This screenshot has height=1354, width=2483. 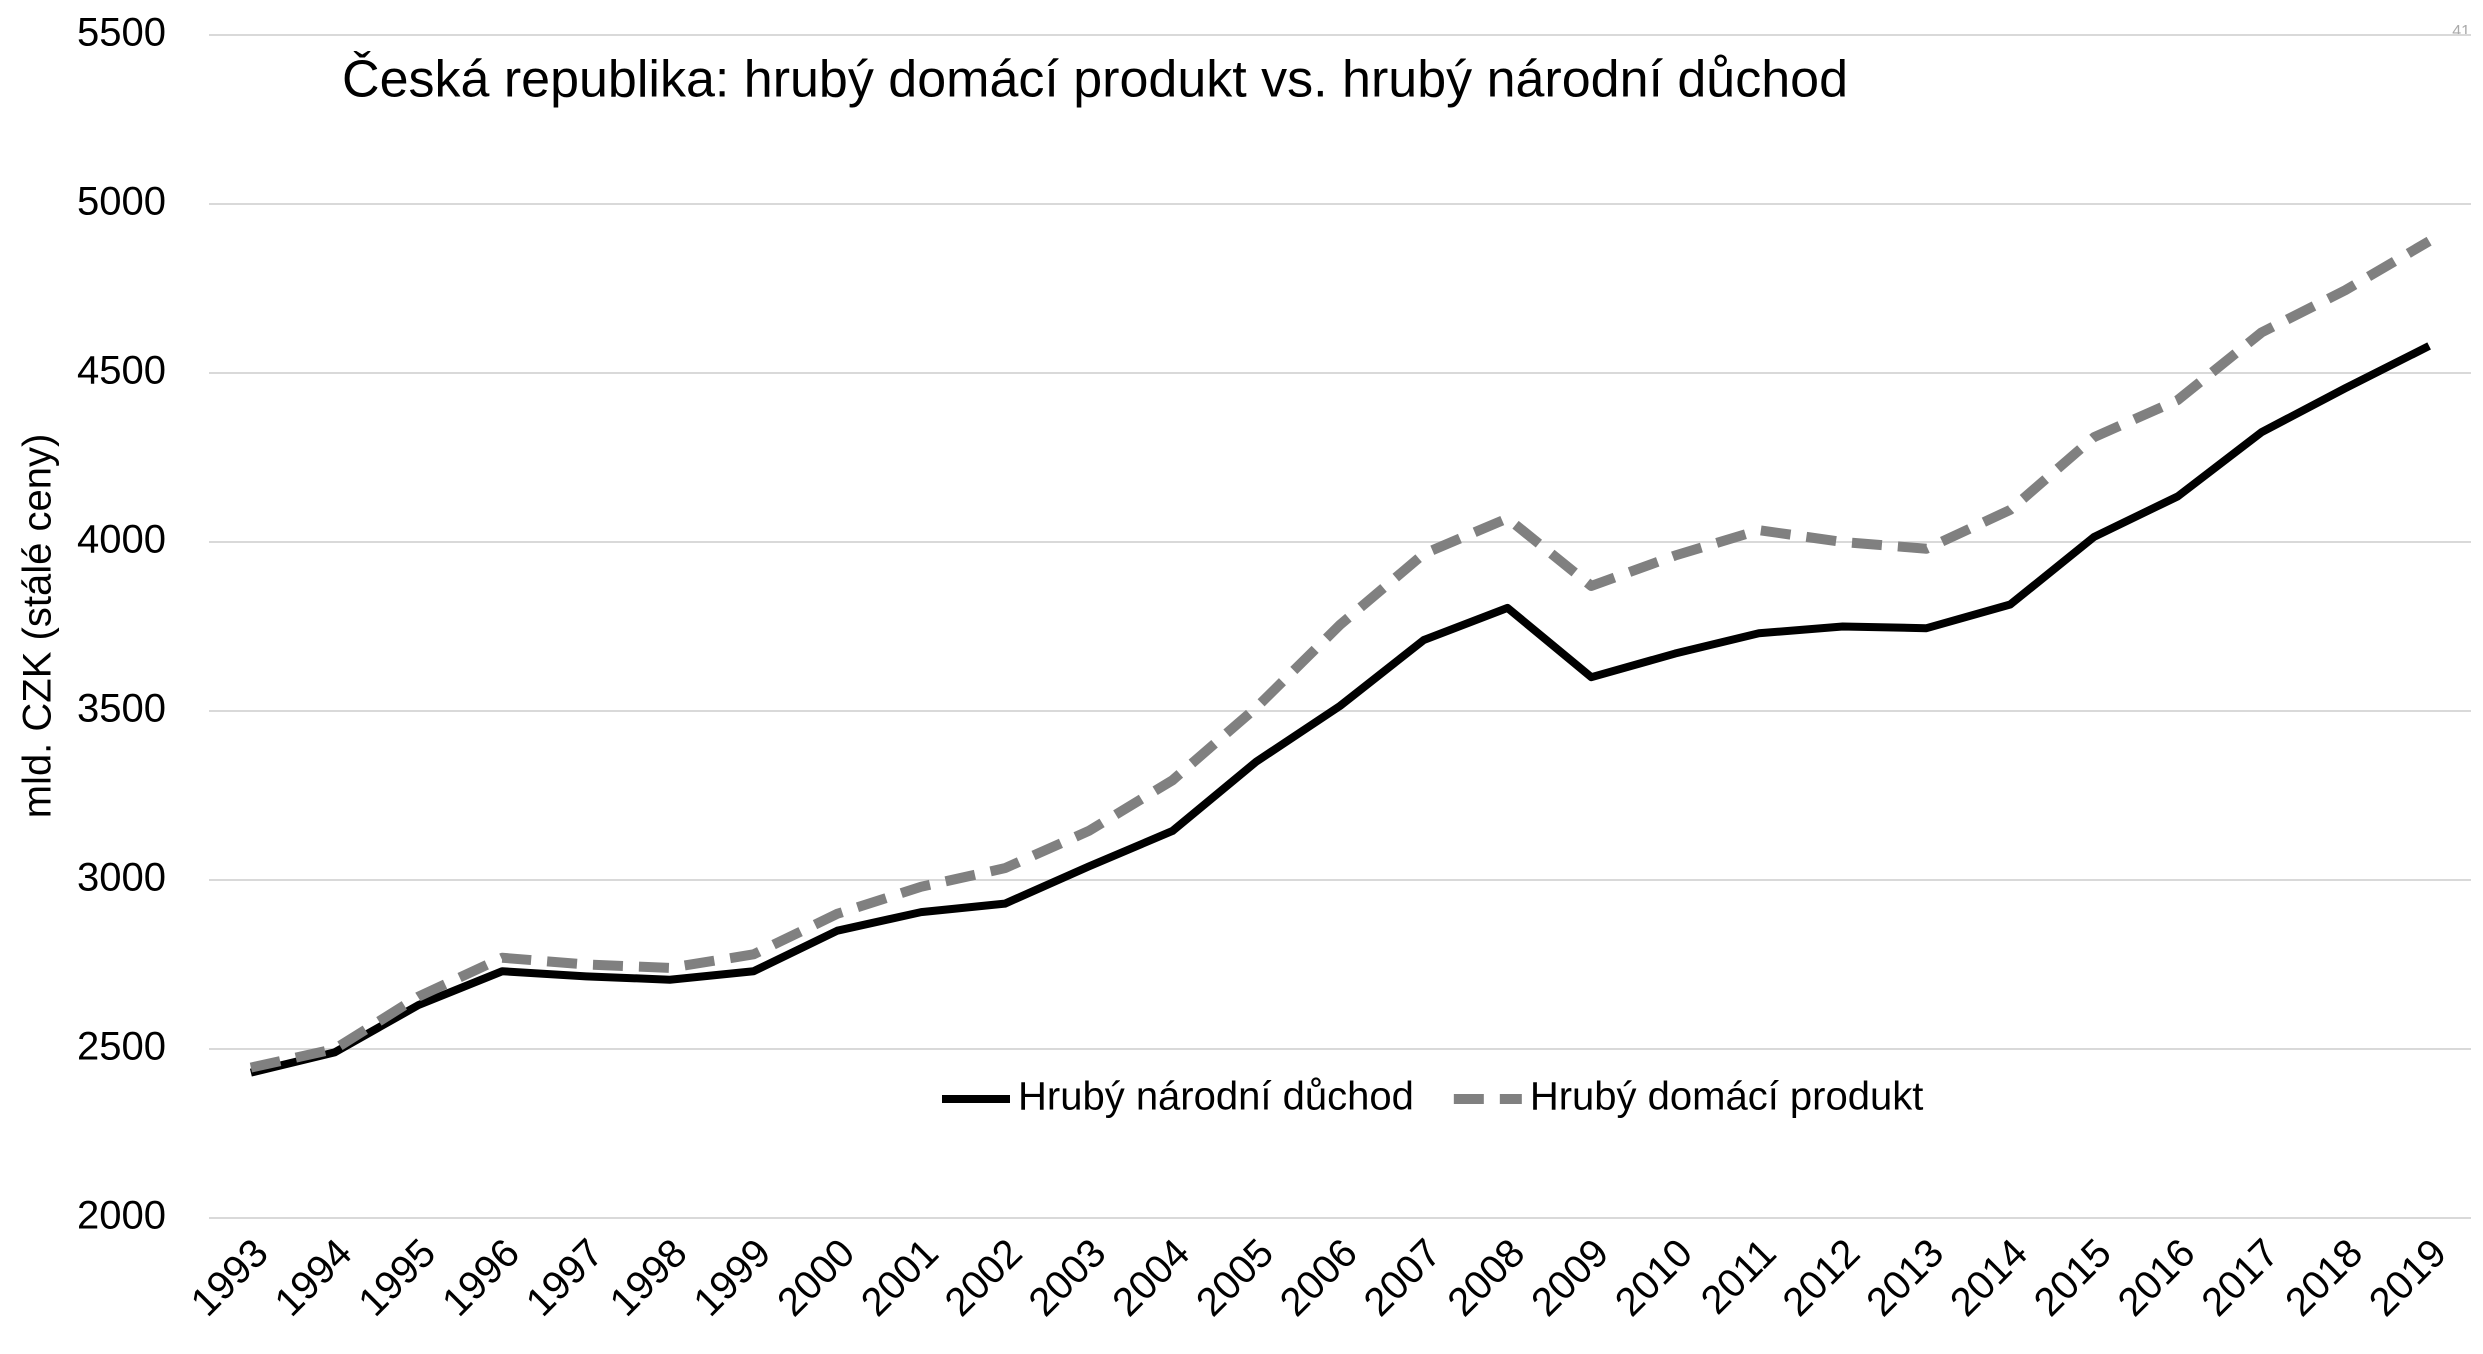 What do you see at coordinates (900, 1278) in the screenshot?
I see `x-tick-label: 2001` at bounding box center [900, 1278].